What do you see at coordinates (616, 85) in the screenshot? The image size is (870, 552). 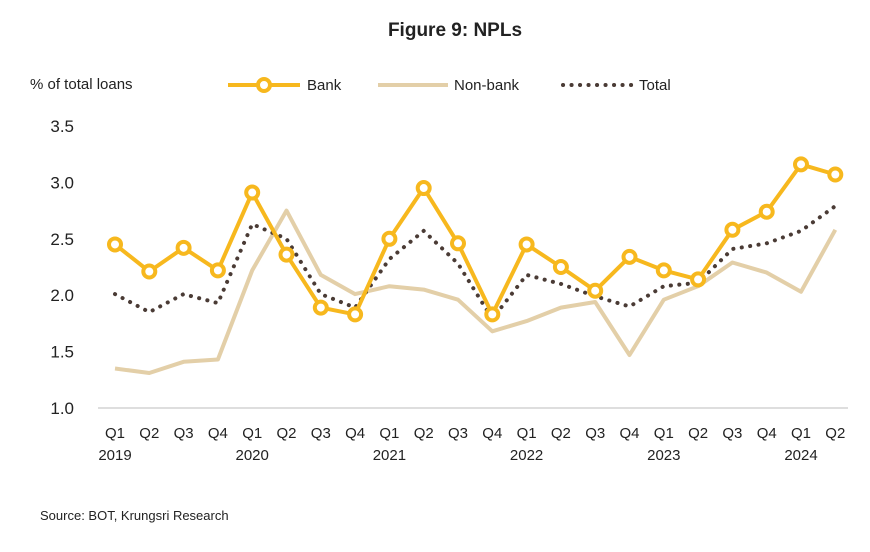 I see `legend-item-total: Total` at bounding box center [616, 85].